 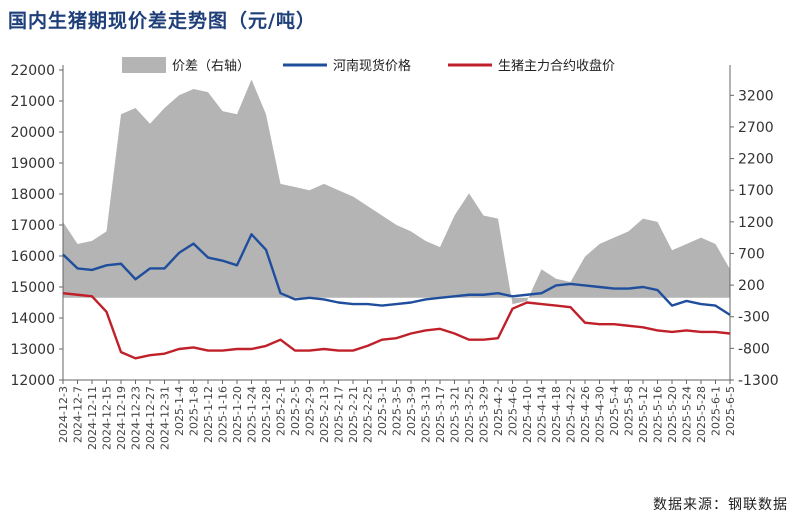 I want to click on x-tick-label: 2025-6-5, so click(x=730, y=411).